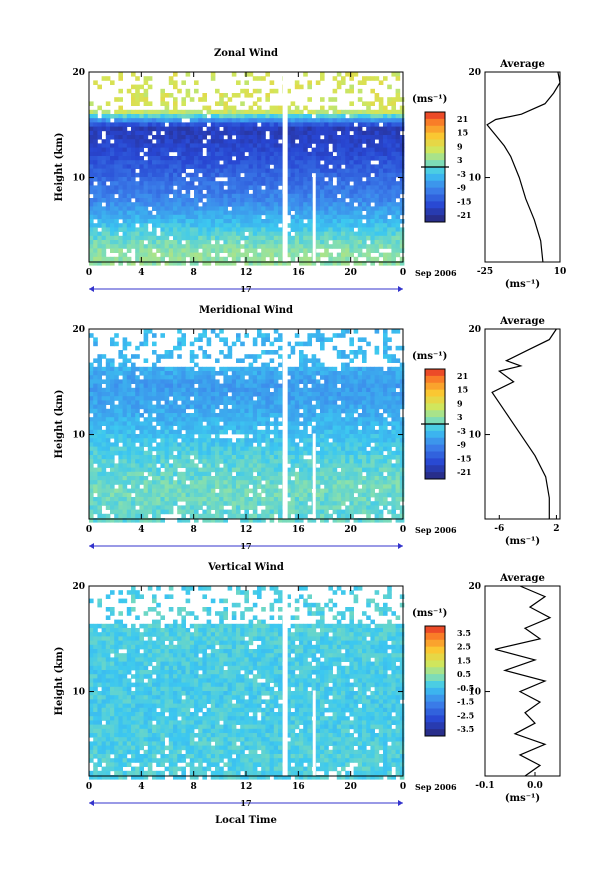  What do you see at coordinates (314, 219) in the screenshot?
I see `data-gap` at bounding box center [314, 219].